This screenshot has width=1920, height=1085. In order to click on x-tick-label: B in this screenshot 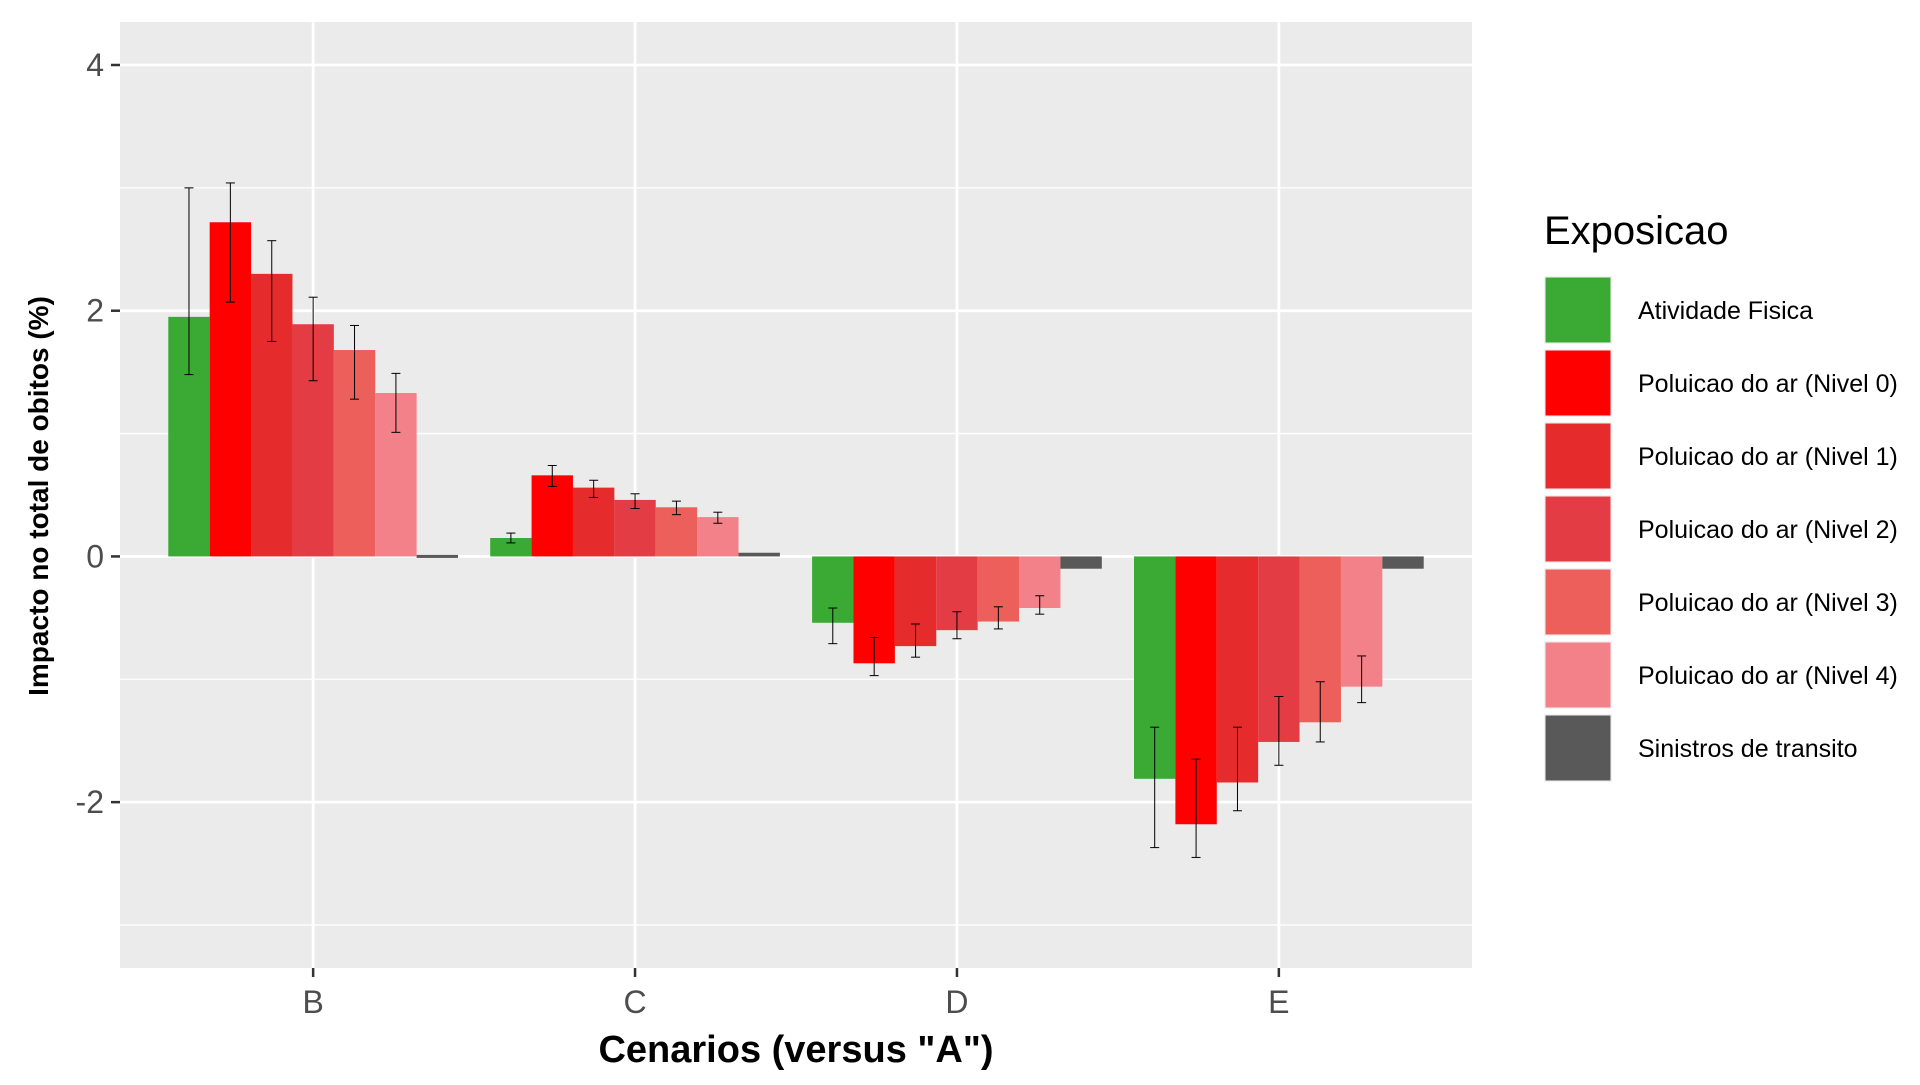, I will do `click(312, 1002)`.